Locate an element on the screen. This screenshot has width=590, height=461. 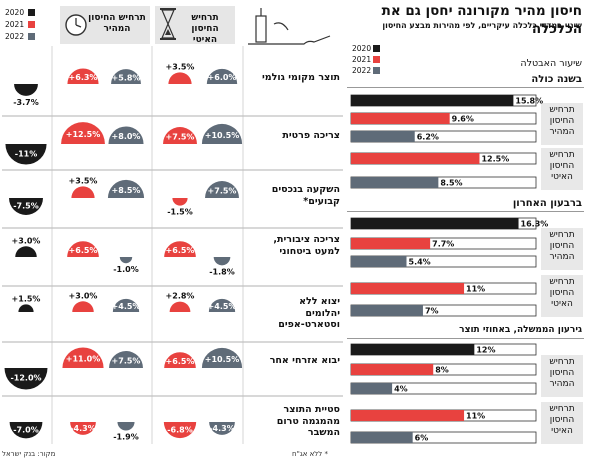
legend-label-2020: 2020 is located at coordinates (362, 48).